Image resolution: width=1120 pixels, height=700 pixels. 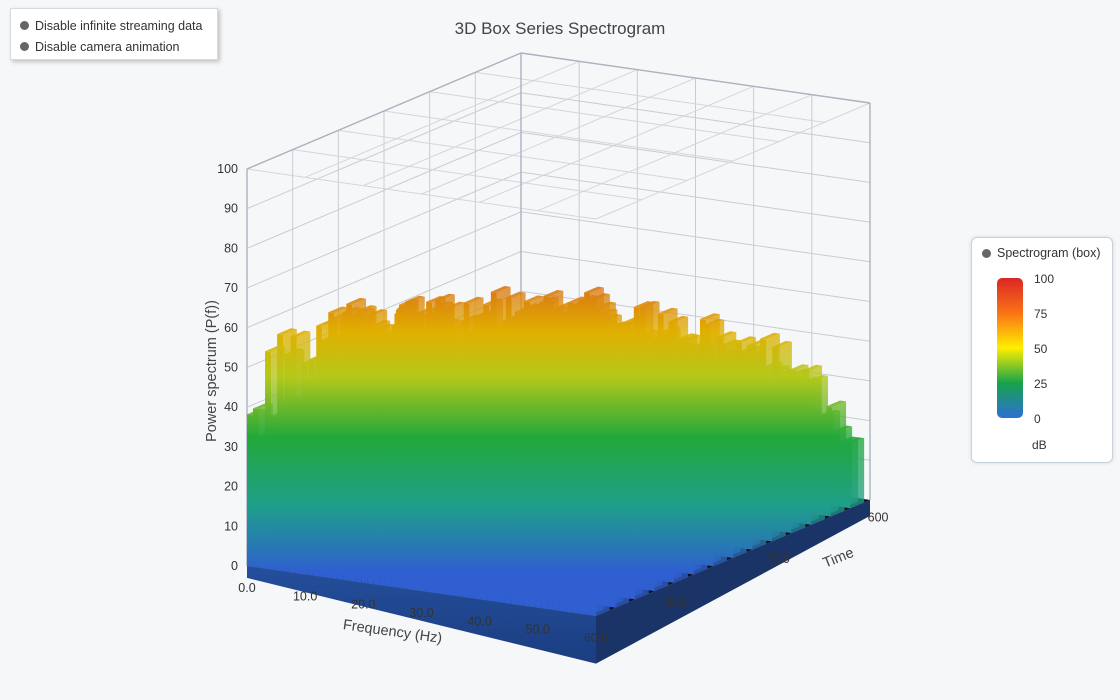 I want to click on legend-unit: dB, so click(x=1039, y=445).